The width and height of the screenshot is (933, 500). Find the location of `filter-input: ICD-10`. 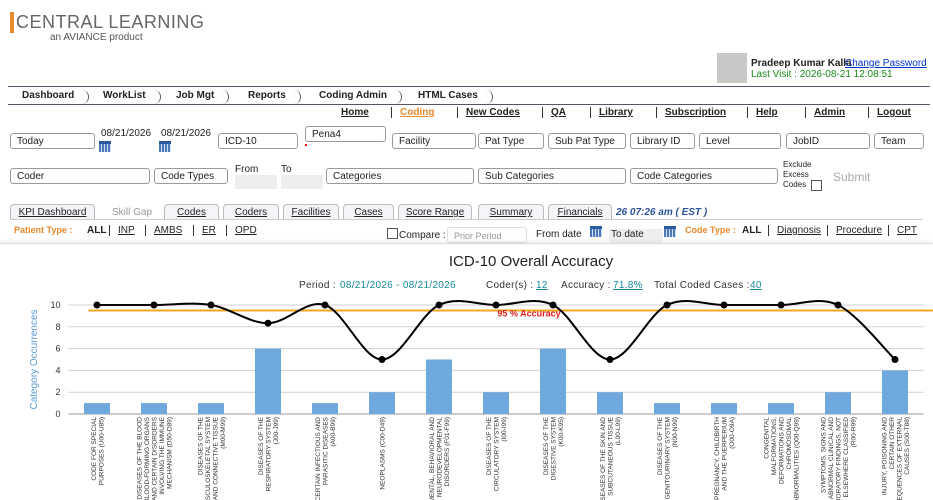

filter-input: ICD-10 is located at coordinates (258, 141).